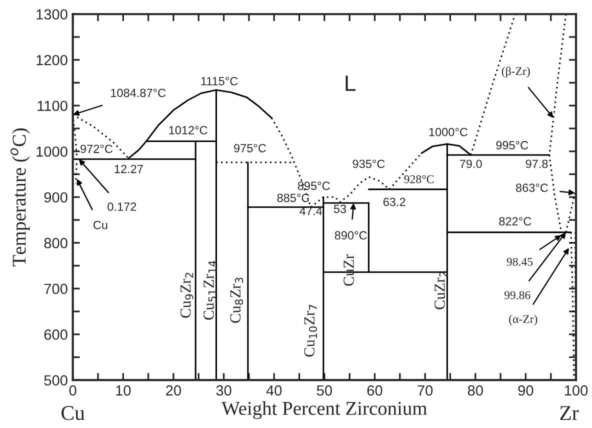 This screenshot has height=428, width=592. Describe the element at coordinates (512, 145) in the screenshot. I see `annotation: 995°C` at that location.